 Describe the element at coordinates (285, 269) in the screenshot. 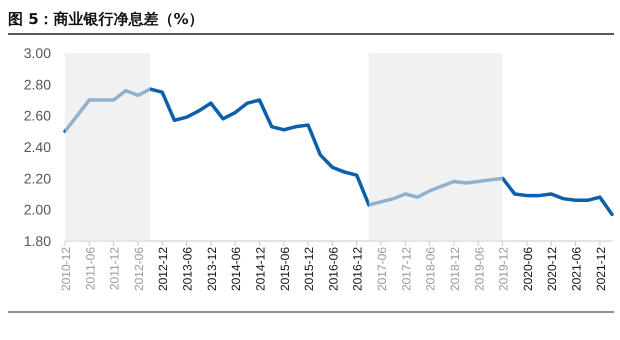

I see `x-tick-label: 2015-06` at that location.